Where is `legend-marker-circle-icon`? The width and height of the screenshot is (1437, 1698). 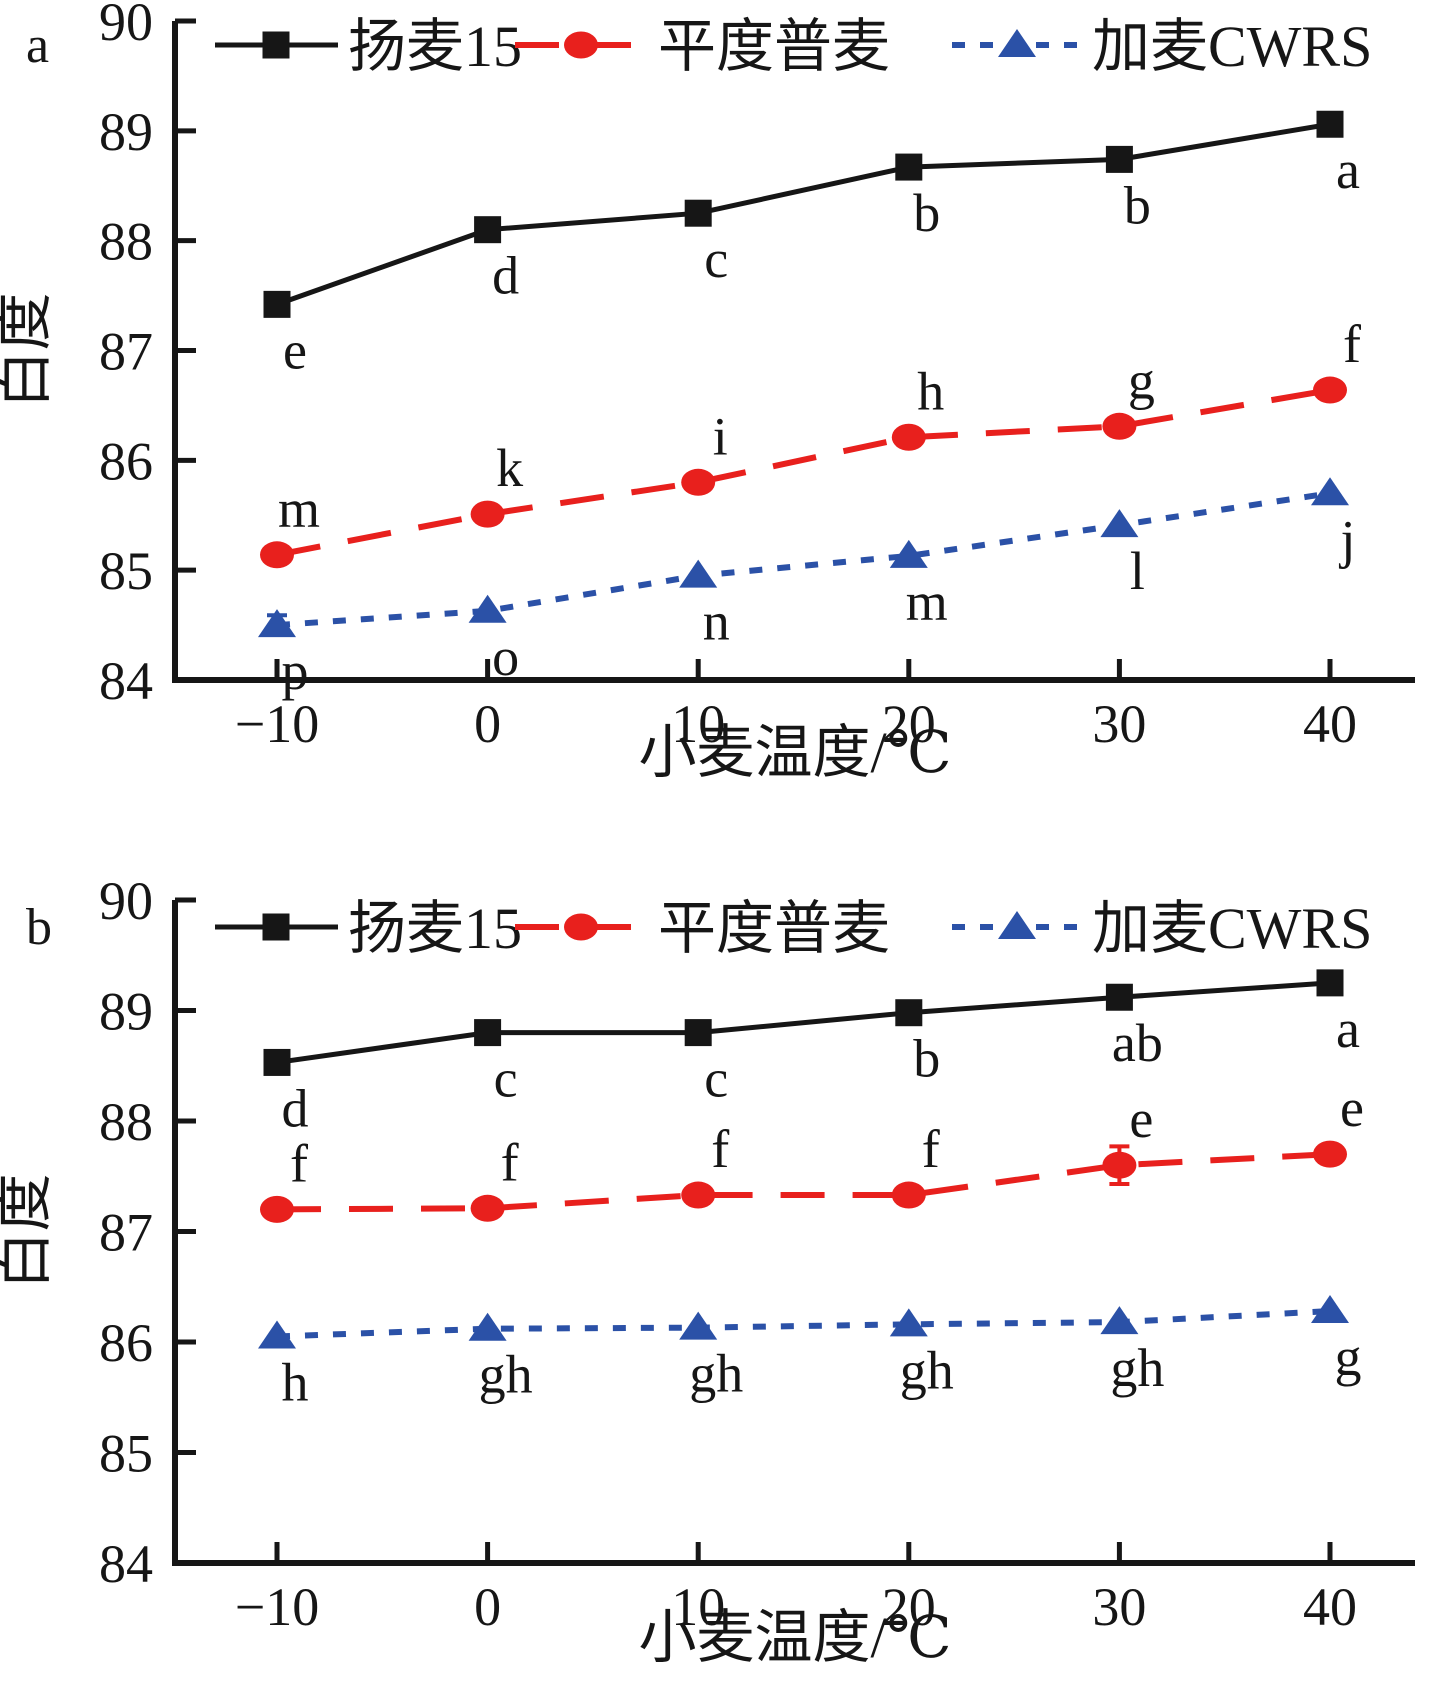
legend-marker-circle-icon is located at coordinates (581, 45).